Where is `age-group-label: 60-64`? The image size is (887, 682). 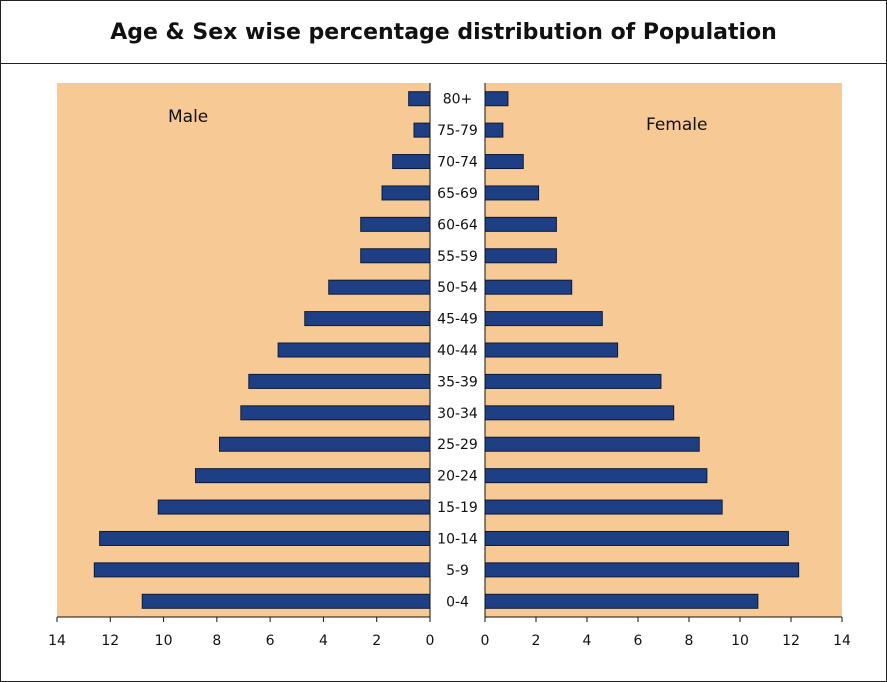
age-group-label: 60-64 is located at coordinates (457, 225).